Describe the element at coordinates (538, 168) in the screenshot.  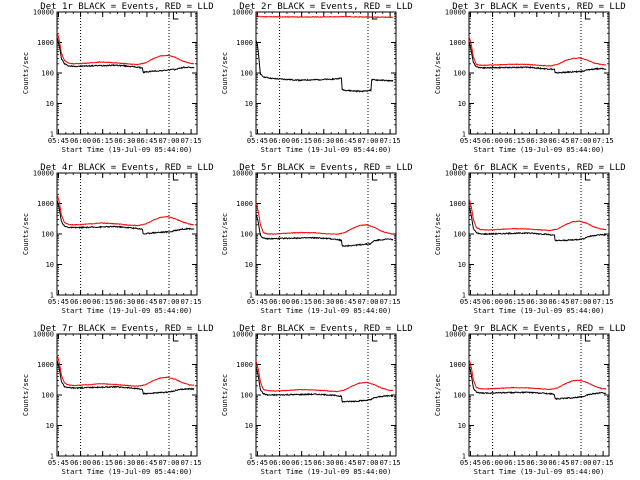
I see `panel-title: Det 6r BLACK = Events, RED = LLD` at that location.